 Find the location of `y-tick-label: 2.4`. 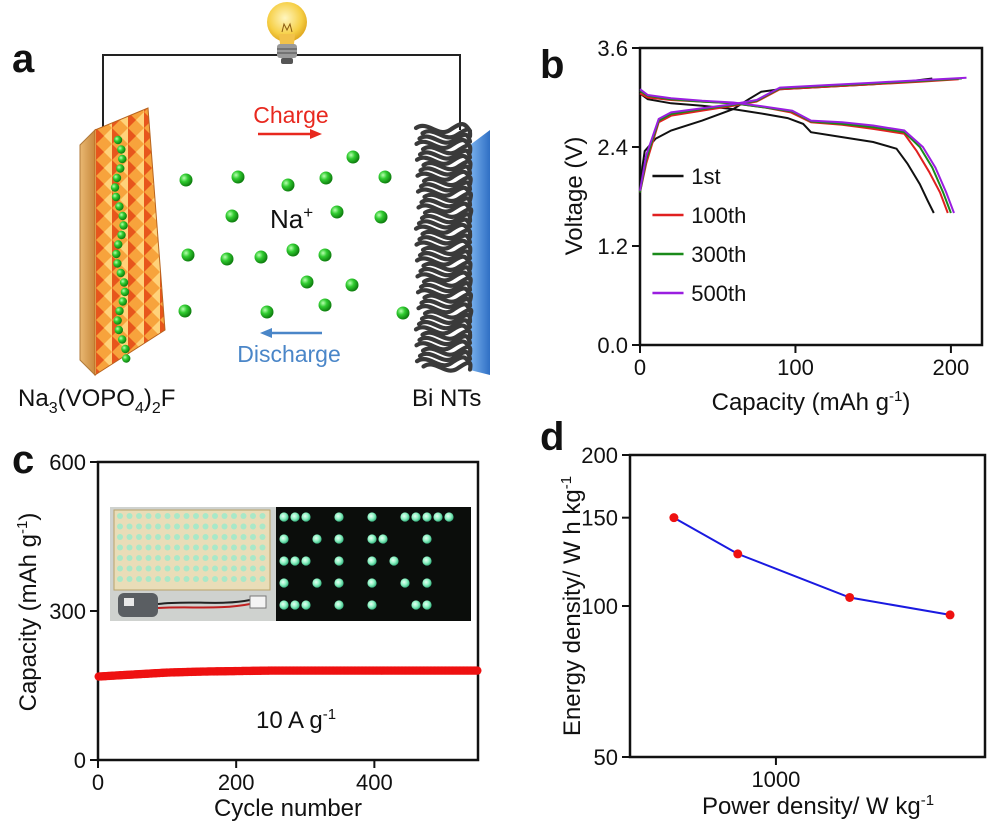

y-tick-label: 2.4 is located at coordinates (612, 147).